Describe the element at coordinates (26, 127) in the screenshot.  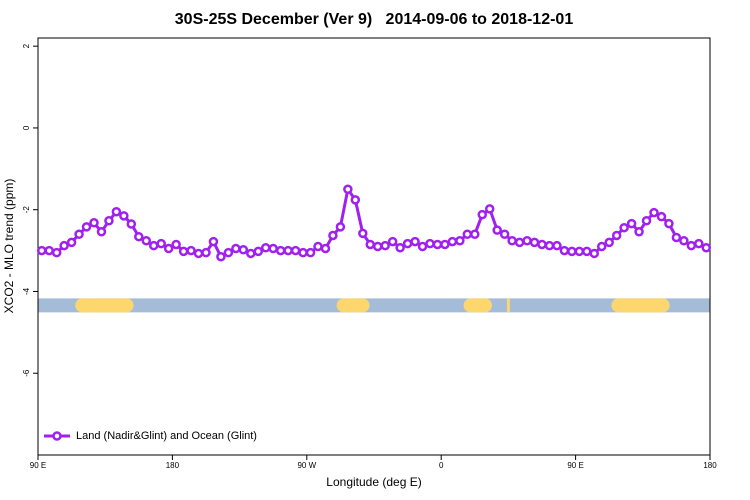
I see `y-tick-label: 0` at that location.